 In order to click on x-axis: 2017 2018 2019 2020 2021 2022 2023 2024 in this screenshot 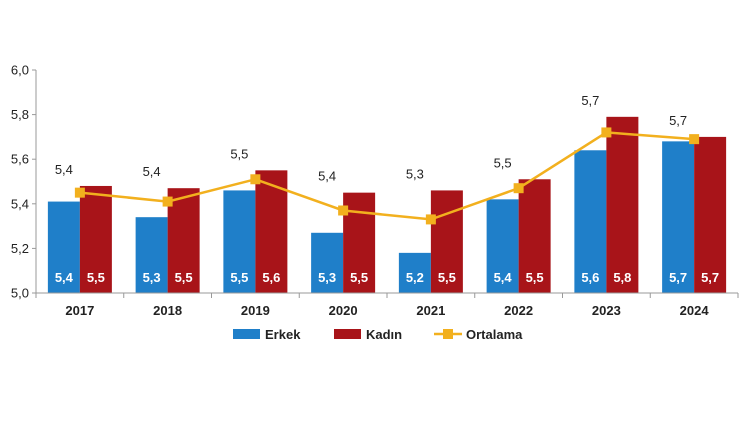, I will do `click(387, 305)`.